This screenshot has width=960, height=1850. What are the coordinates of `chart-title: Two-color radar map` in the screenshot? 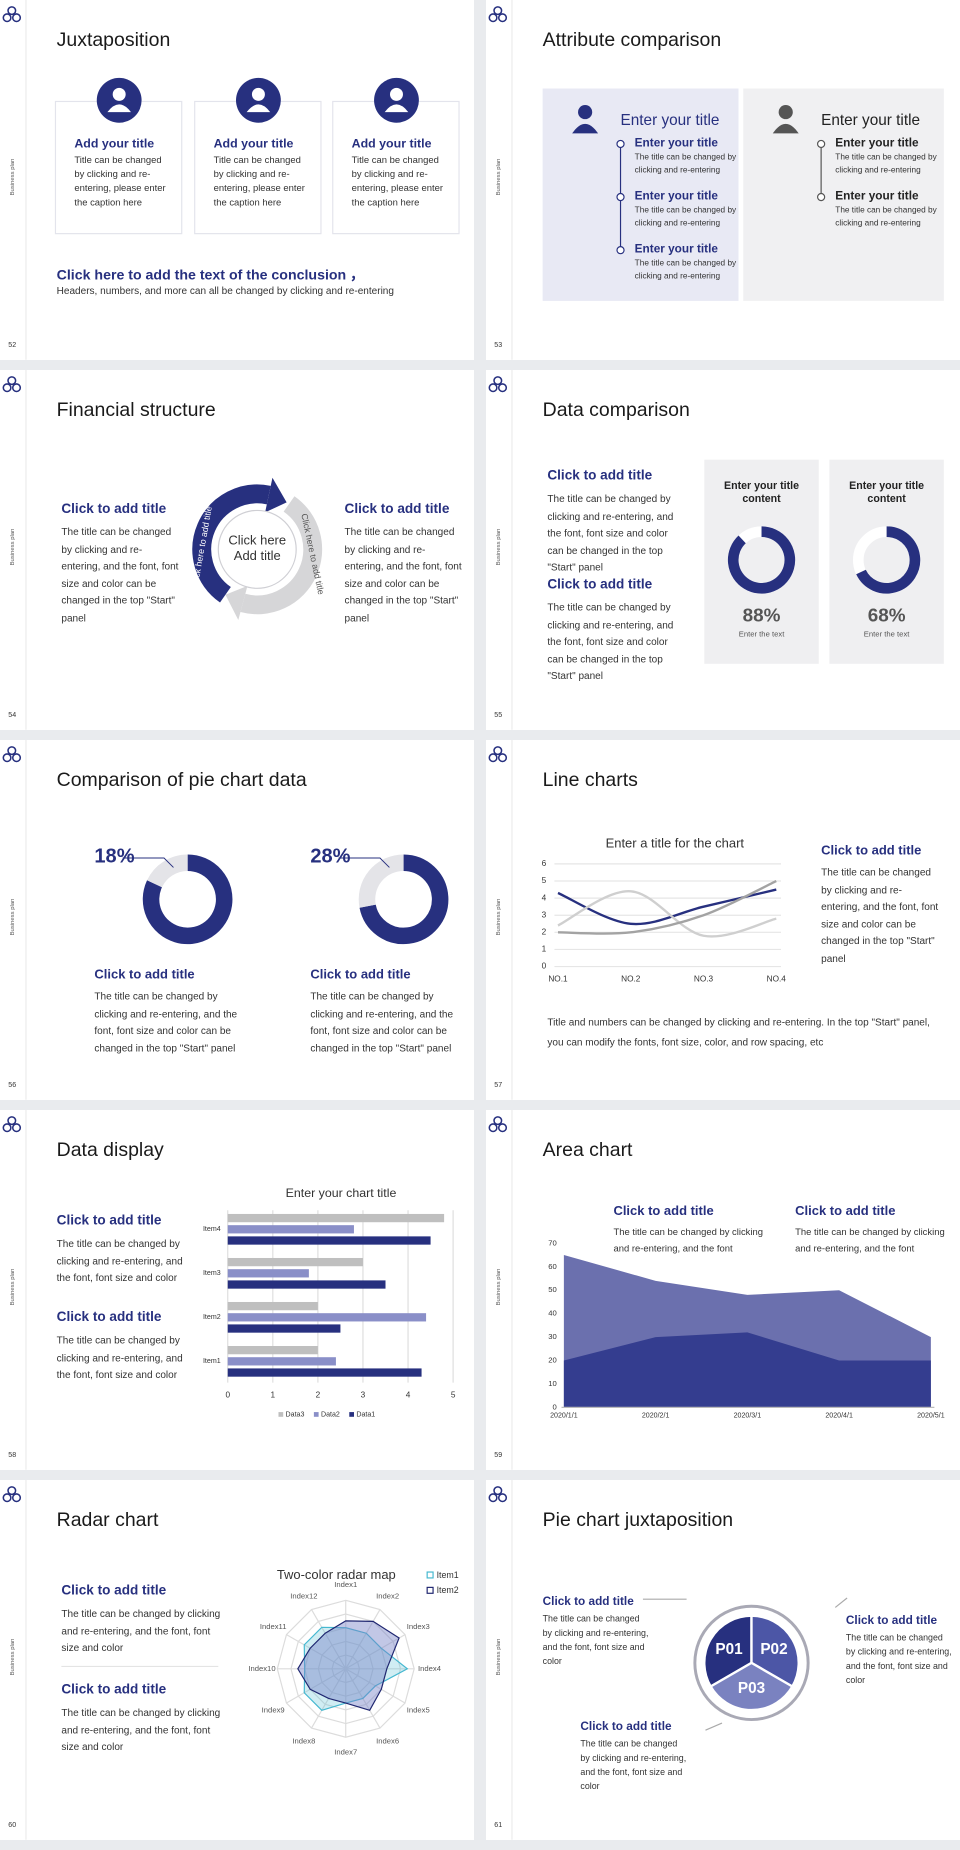 It's located at (336, 1574).